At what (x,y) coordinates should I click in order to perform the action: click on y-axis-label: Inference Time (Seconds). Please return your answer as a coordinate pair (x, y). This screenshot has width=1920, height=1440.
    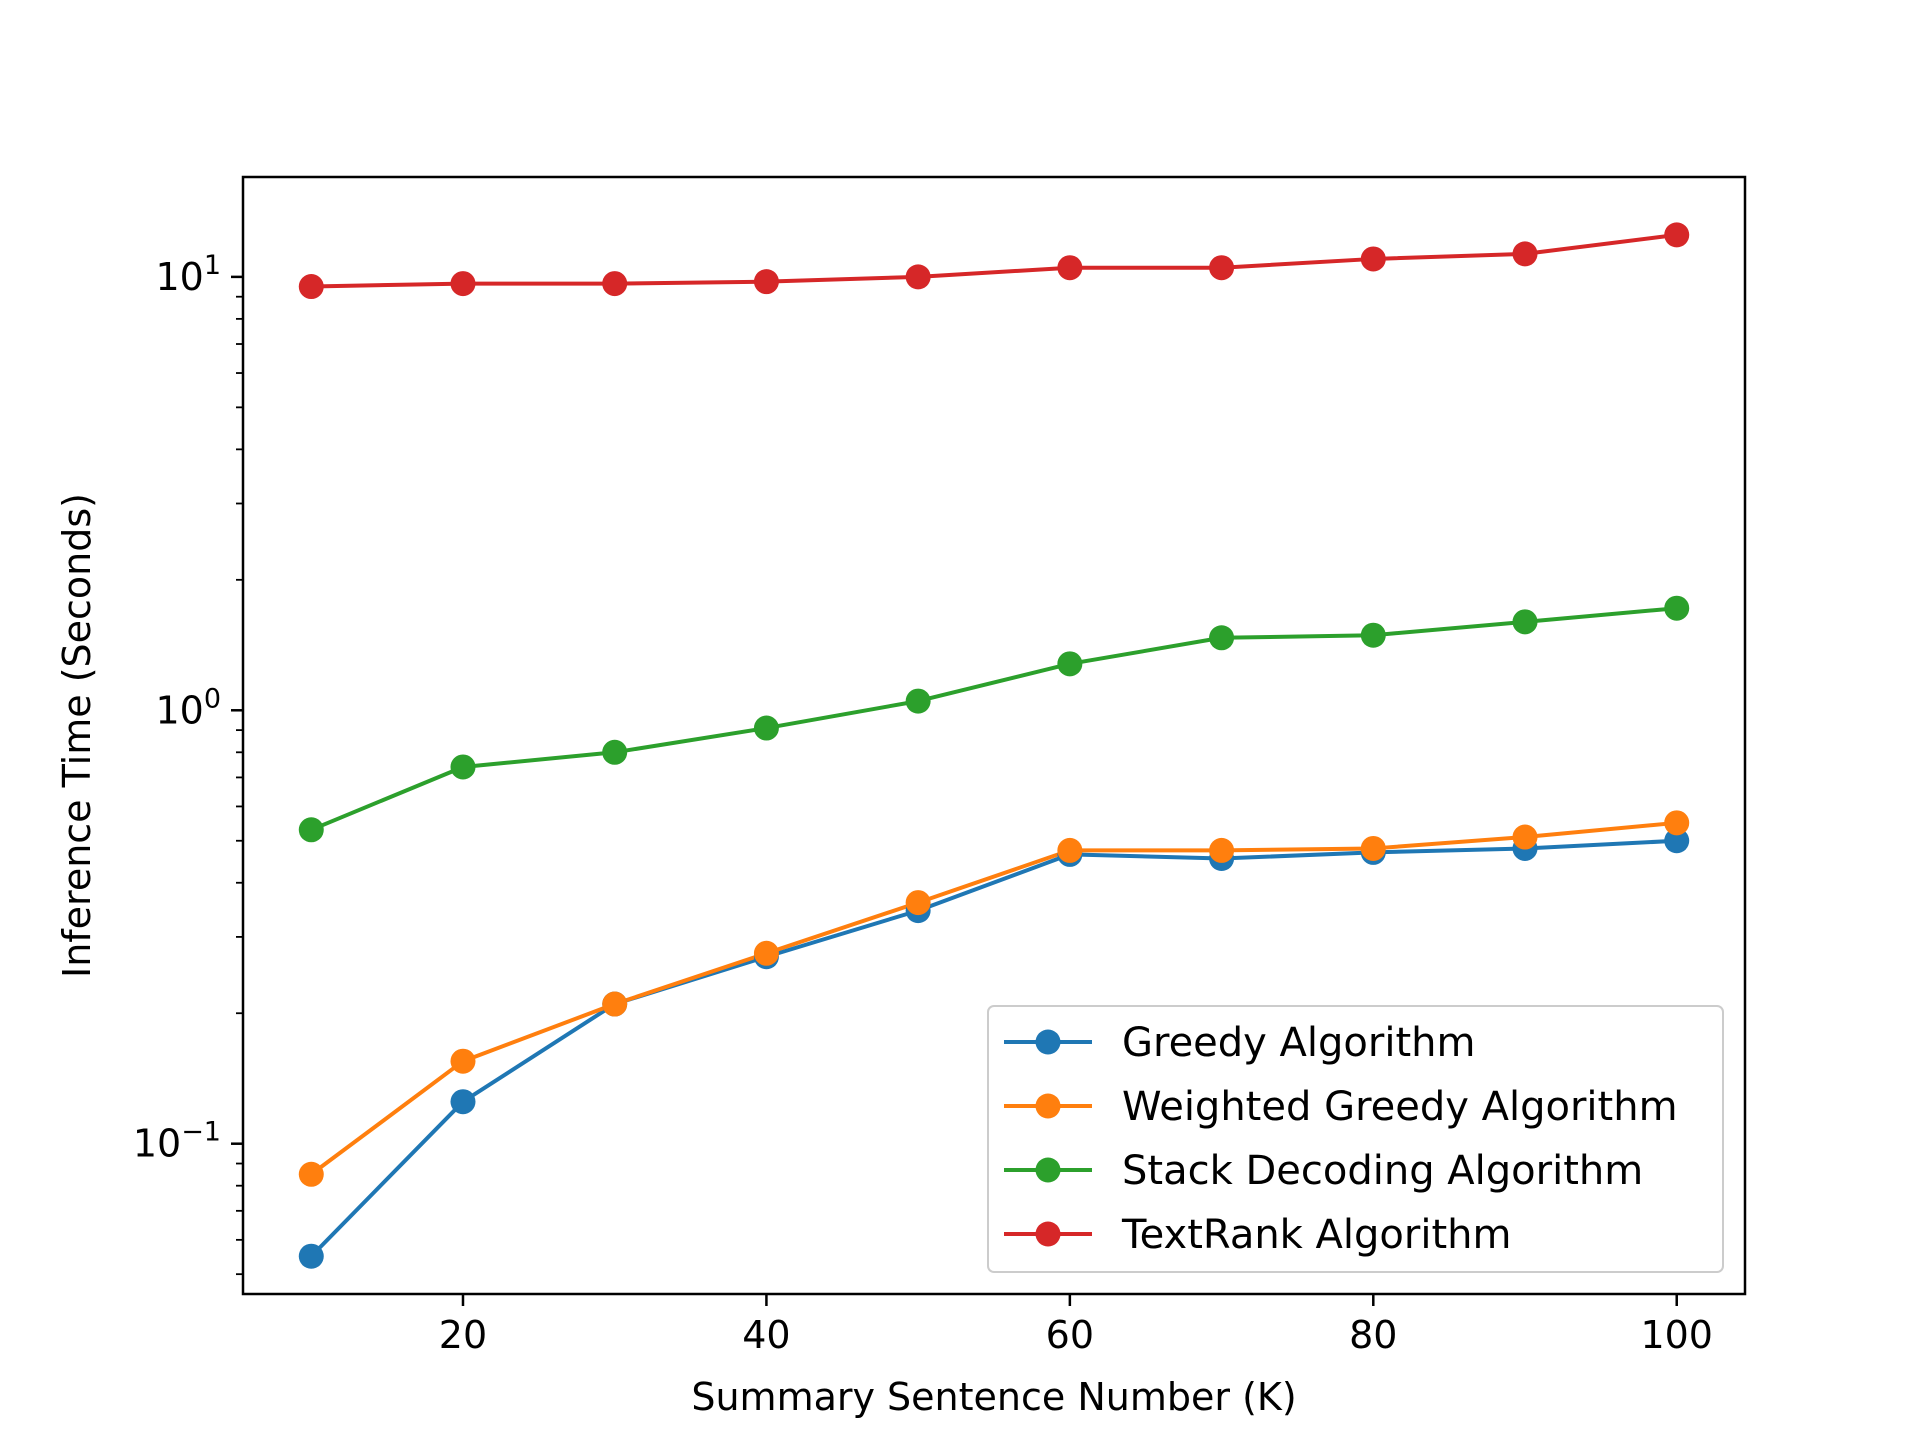
    Looking at the image, I should click on (77, 735).